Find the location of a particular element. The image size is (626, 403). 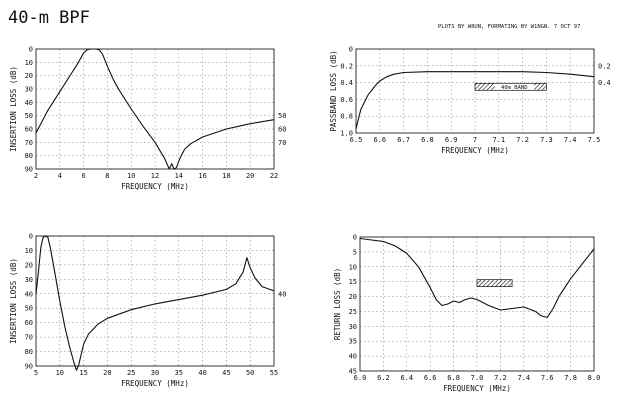

x-tick-label: 5 is located at coordinates (36, 373).